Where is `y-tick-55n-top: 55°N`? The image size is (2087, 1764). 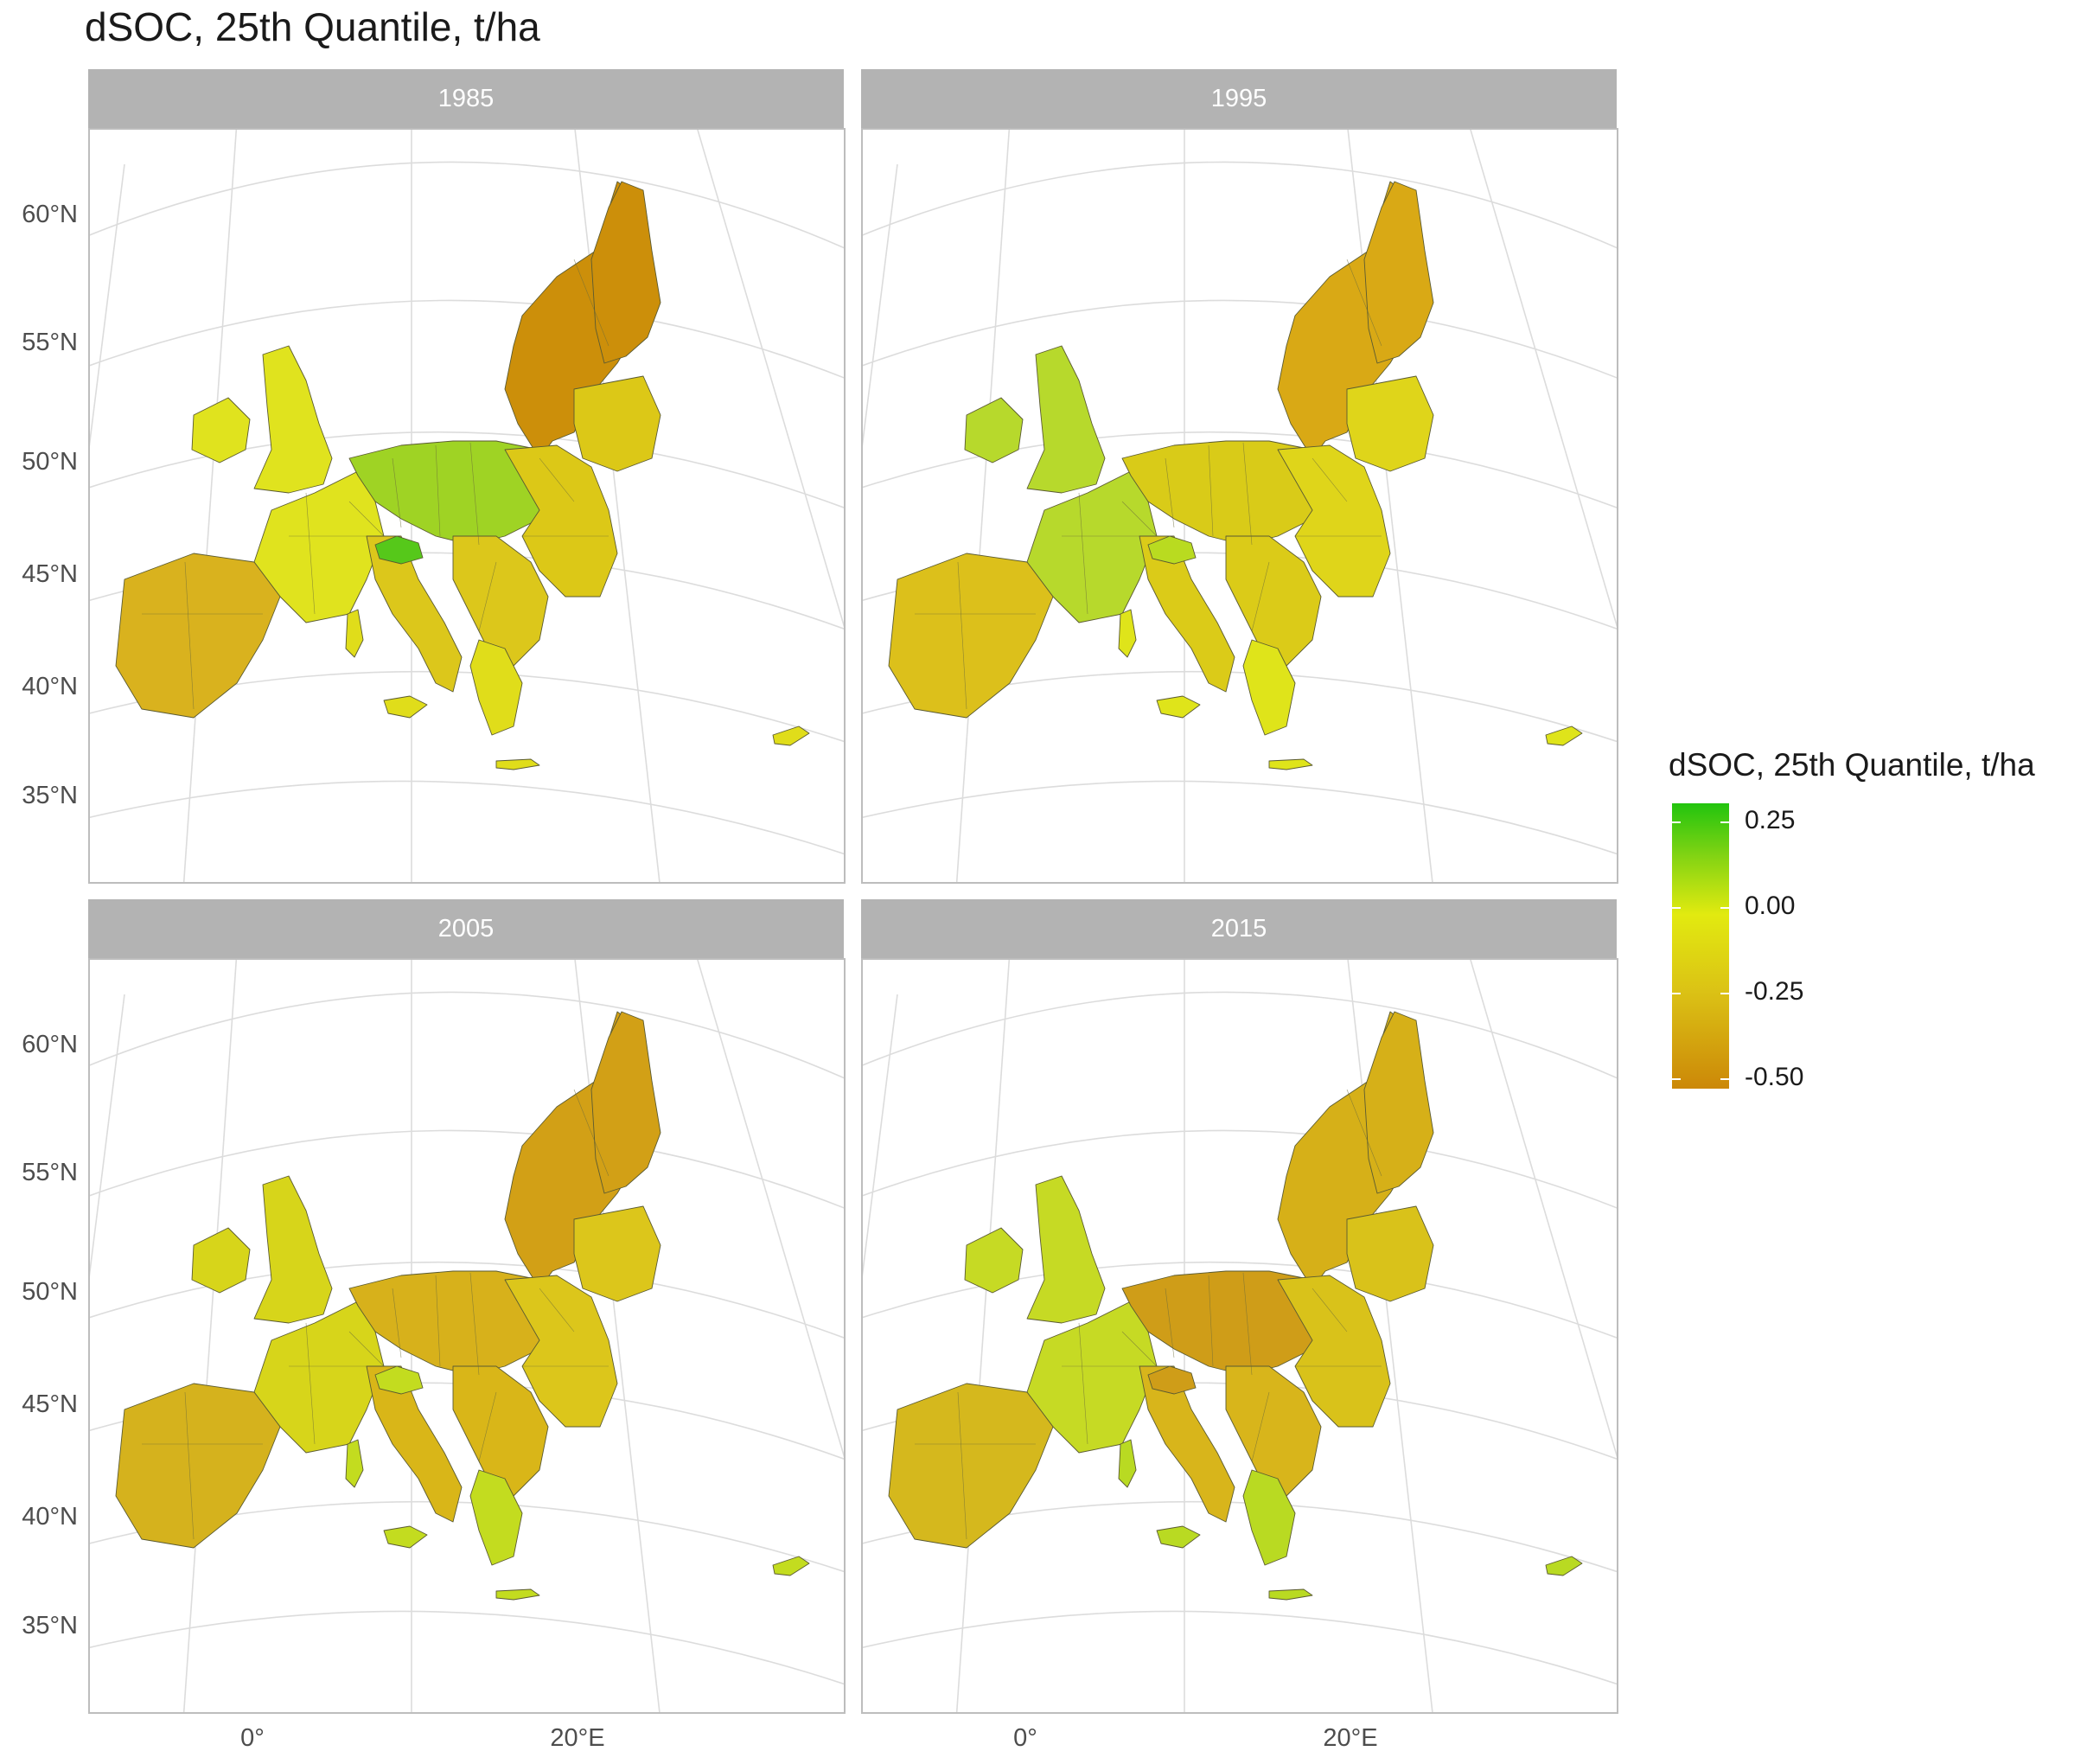
y-tick-55n-top: 55°N is located at coordinates (50, 342).